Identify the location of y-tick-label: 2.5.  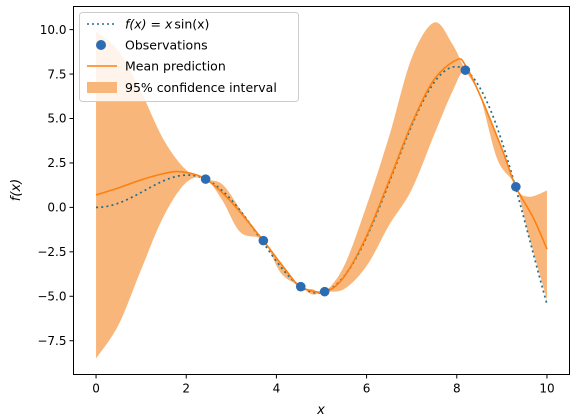
(56, 163).